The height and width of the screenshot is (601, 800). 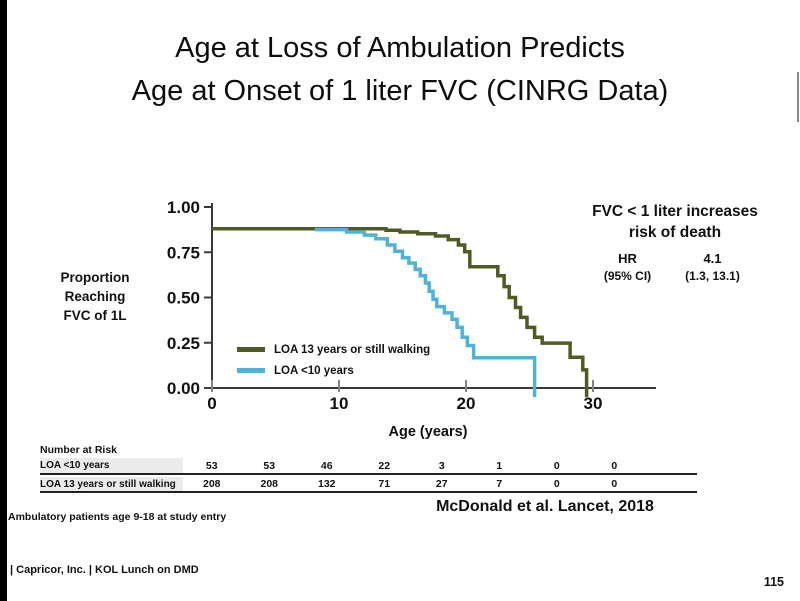 What do you see at coordinates (499, 465) in the screenshot?
I see `risk-value-cell: 1` at bounding box center [499, 465].